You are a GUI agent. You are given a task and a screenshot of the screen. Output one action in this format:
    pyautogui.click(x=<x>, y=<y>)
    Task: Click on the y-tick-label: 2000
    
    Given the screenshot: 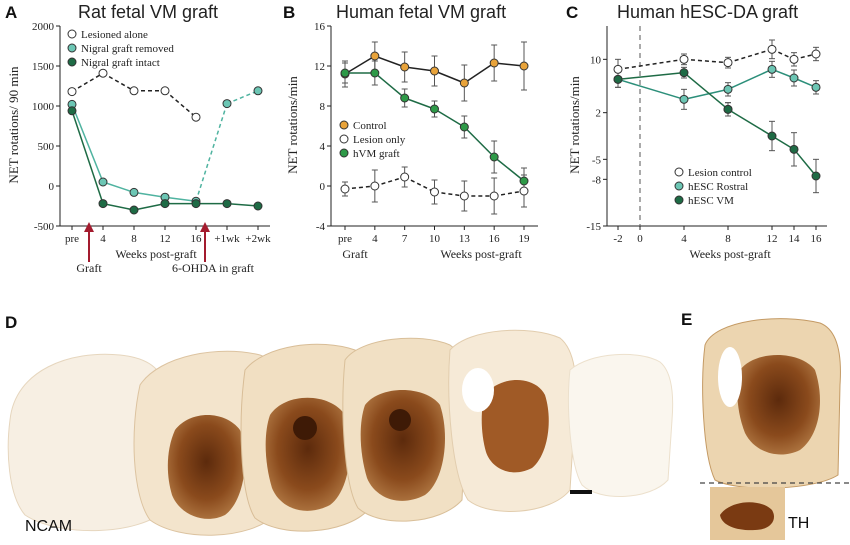 What is the action you would take?
    pyautogui.click(x=43, y=27)
    